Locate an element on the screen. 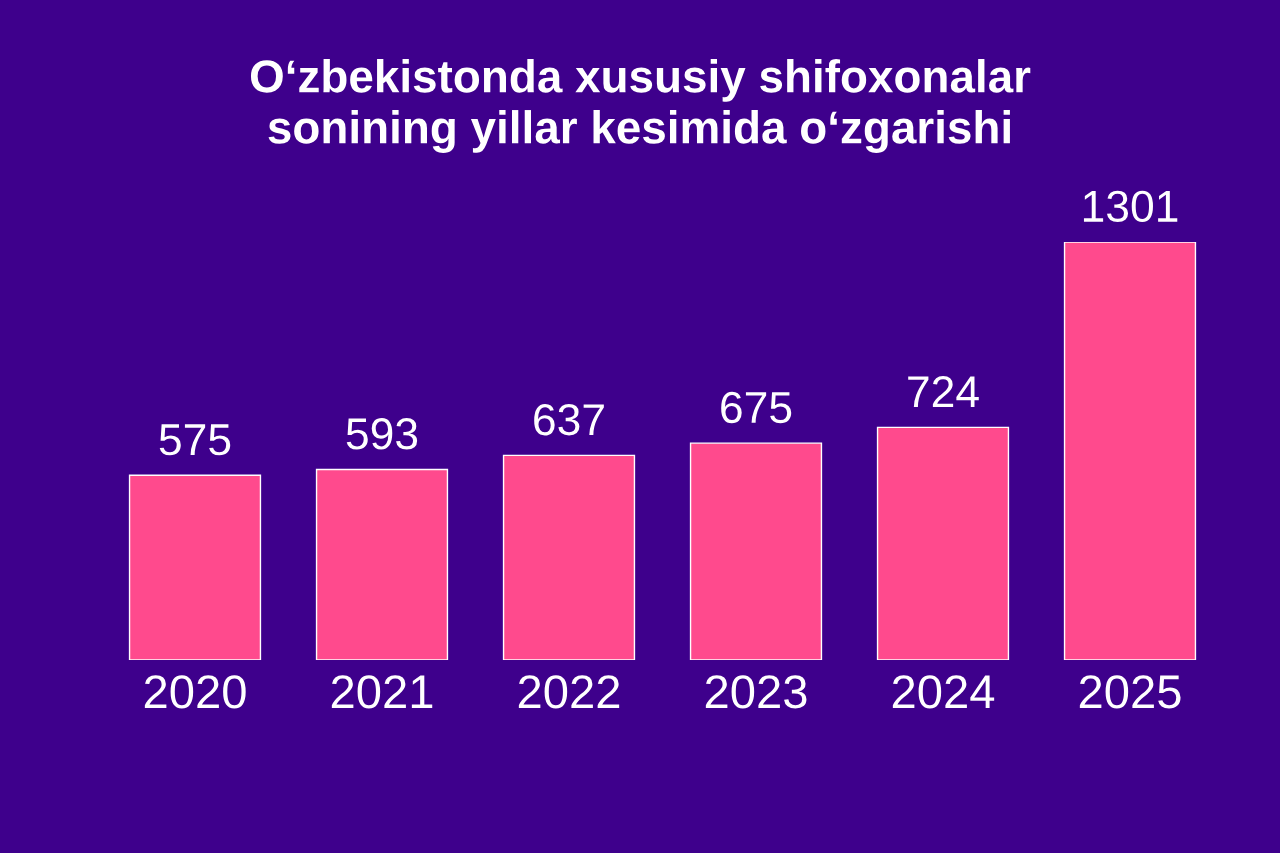 Image resolution: width=1280 pixels, height=853 pixels. chart-title: O‘zbekistonda xususiy shifoxonalar sonining yillar kesimida o‘zgarishi is located at coordinates (640, 106).